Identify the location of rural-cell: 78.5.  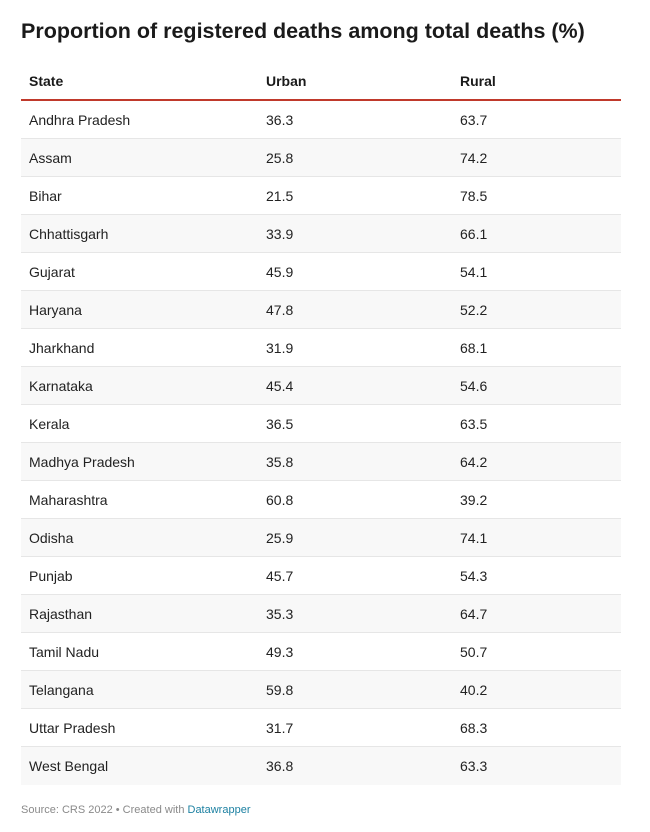
(474, 196).